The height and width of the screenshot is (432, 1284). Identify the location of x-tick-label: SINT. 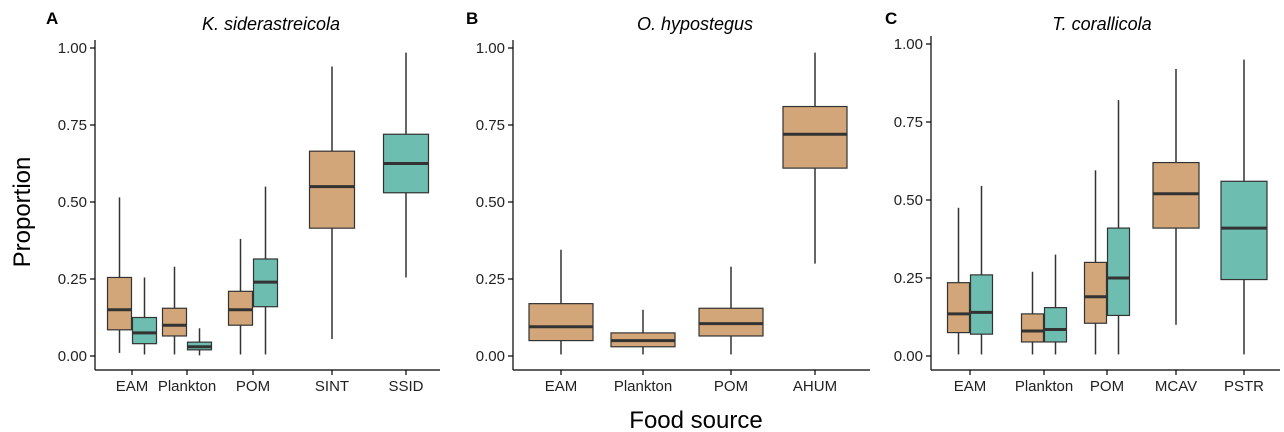
(332, 386).